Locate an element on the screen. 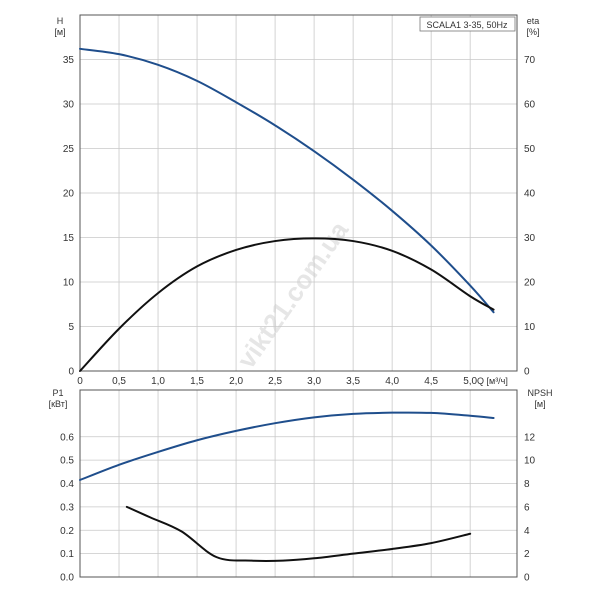 This screenshot has height=600, width=600. title-box is located at coordinates (467, 24).